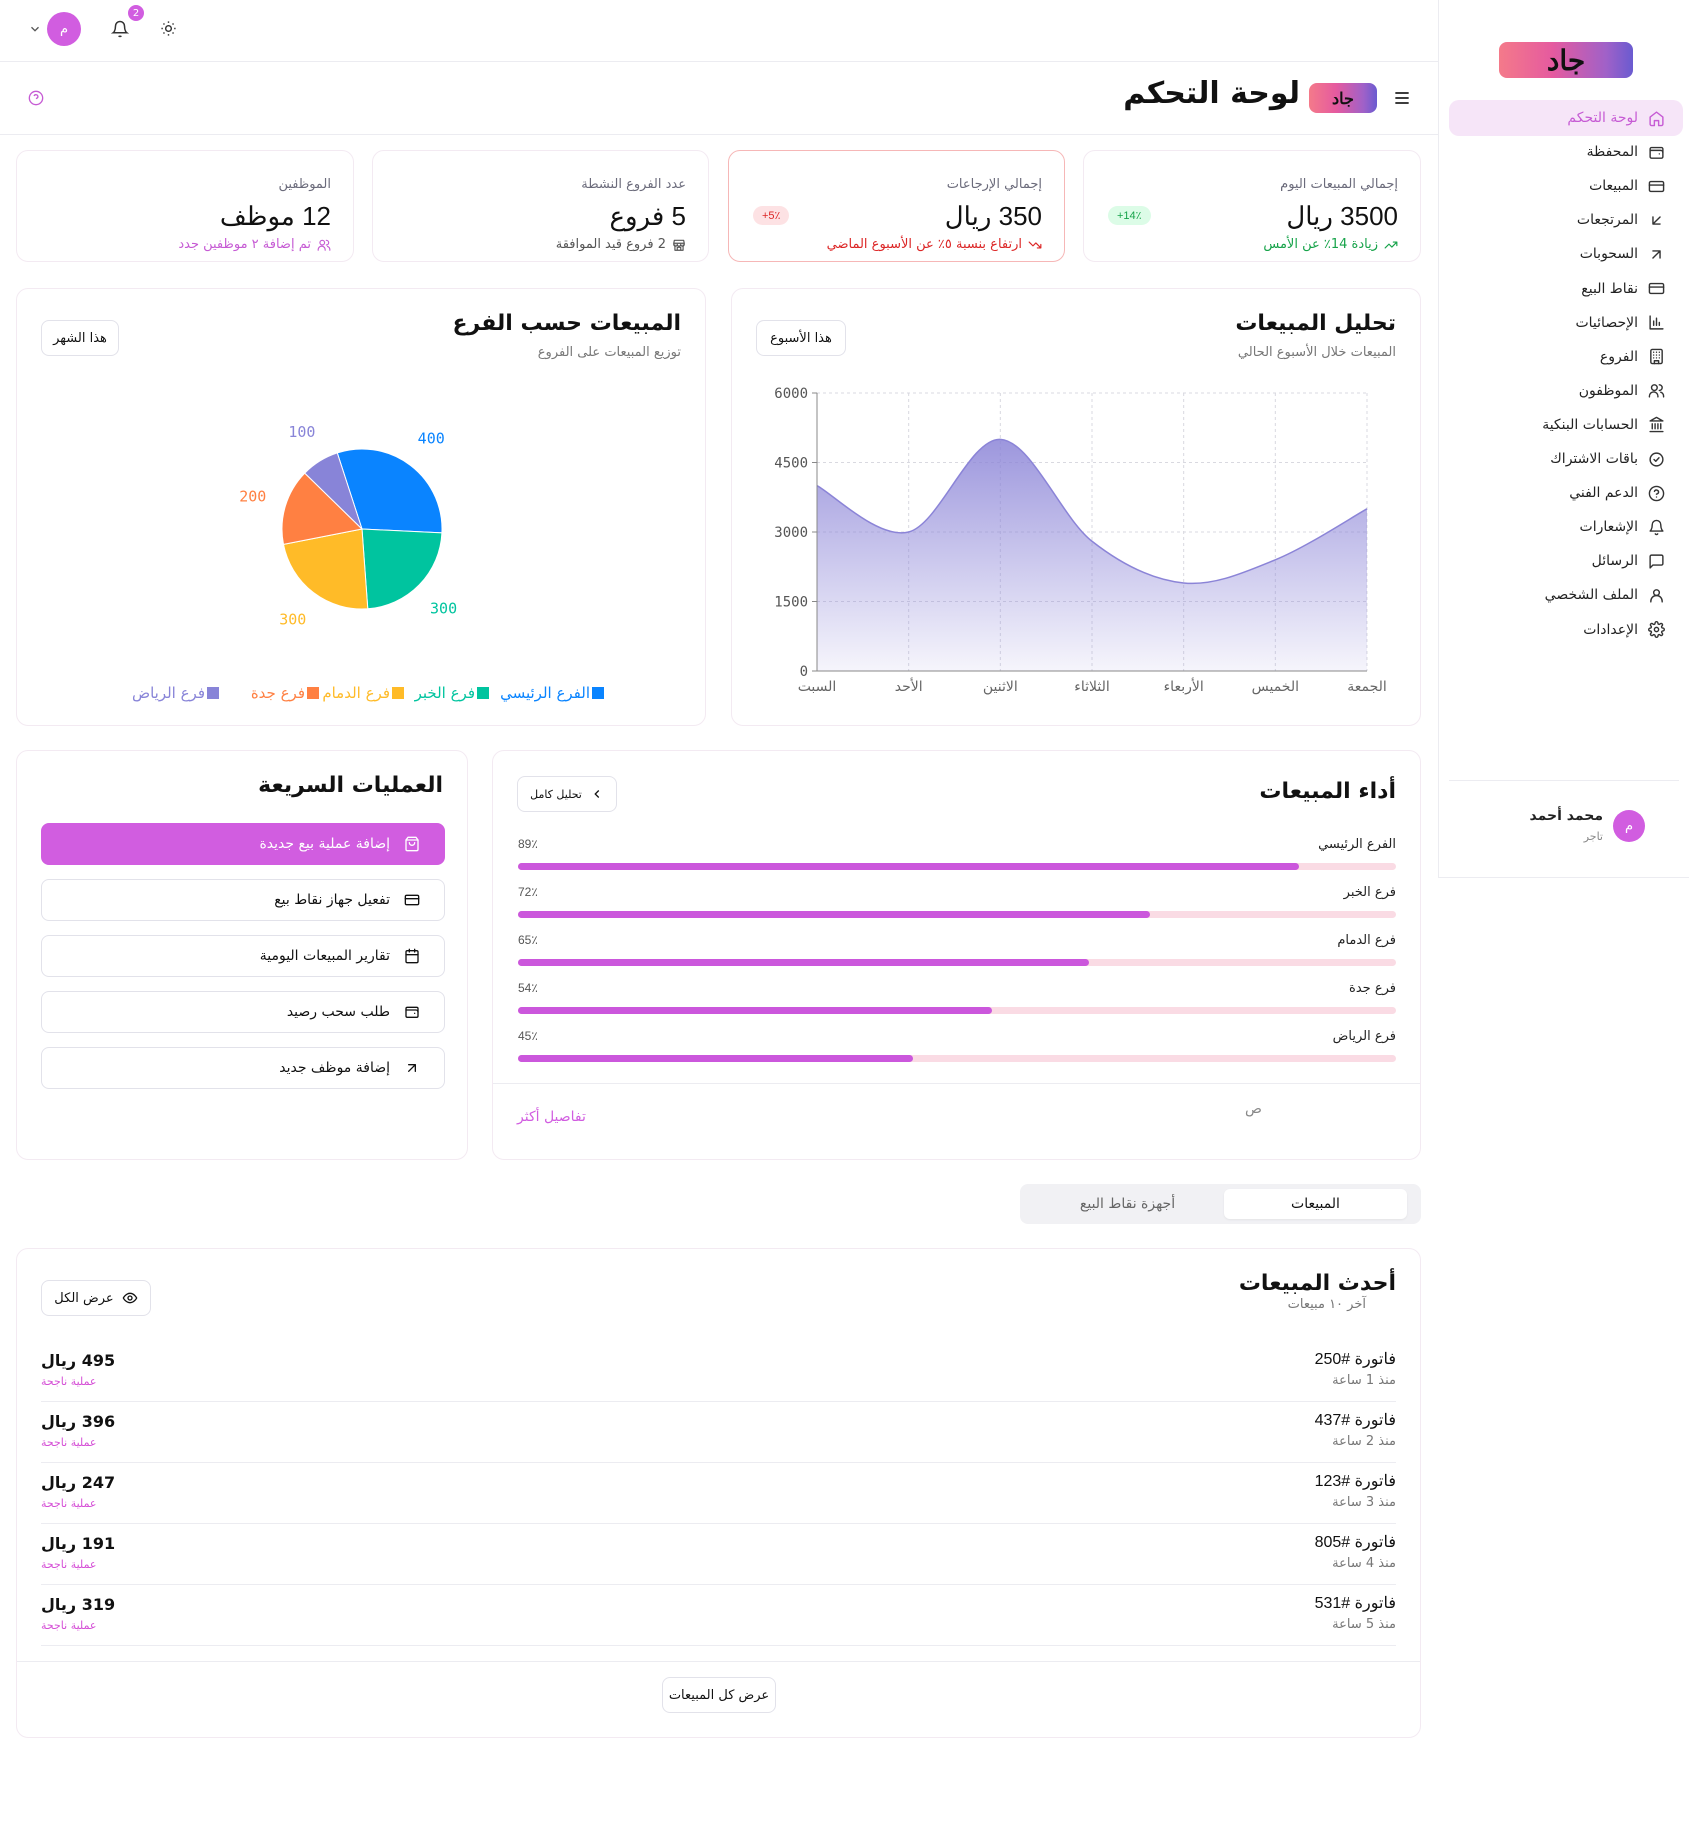  Describe the element at coordinates (718, 1615) in the screenshot. I see `sale-row: فاتورة #531 منذ 5 ساعة 319 ريال عملية ناجحة` at that location.